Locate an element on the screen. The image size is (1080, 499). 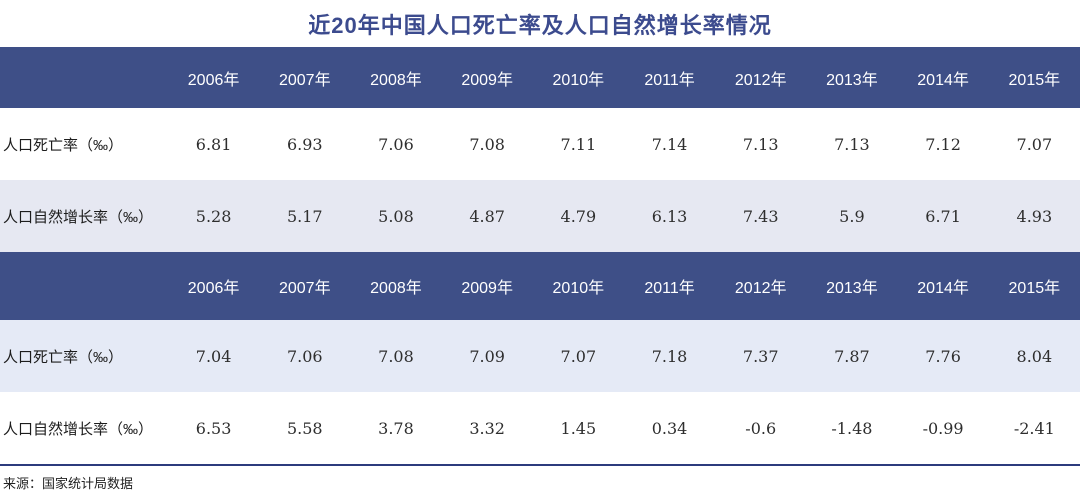
value-cell: 7.43 is located at coordinates (760, 216).